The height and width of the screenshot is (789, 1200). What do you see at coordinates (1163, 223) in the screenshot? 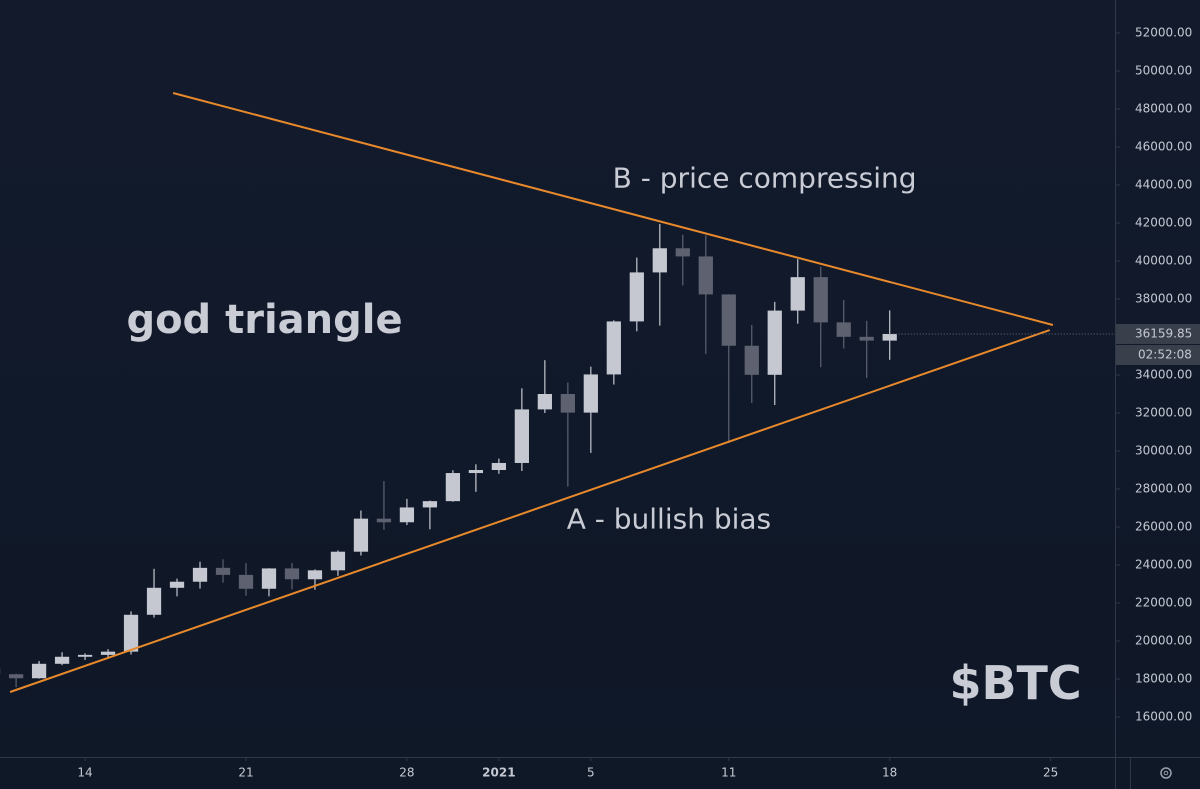
I see `y-tick-label: 42000.00` at bounding box center [1163, 223].